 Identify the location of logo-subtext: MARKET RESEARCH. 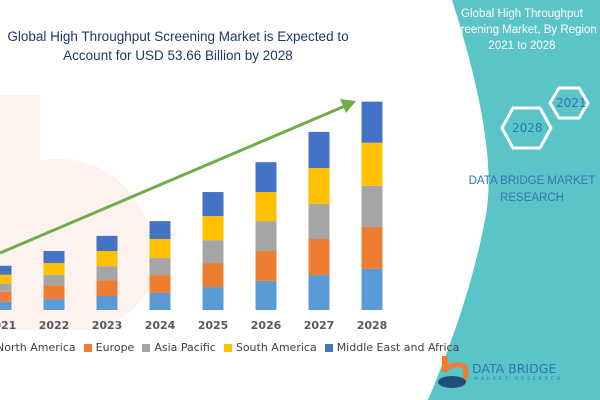
(519, 379).